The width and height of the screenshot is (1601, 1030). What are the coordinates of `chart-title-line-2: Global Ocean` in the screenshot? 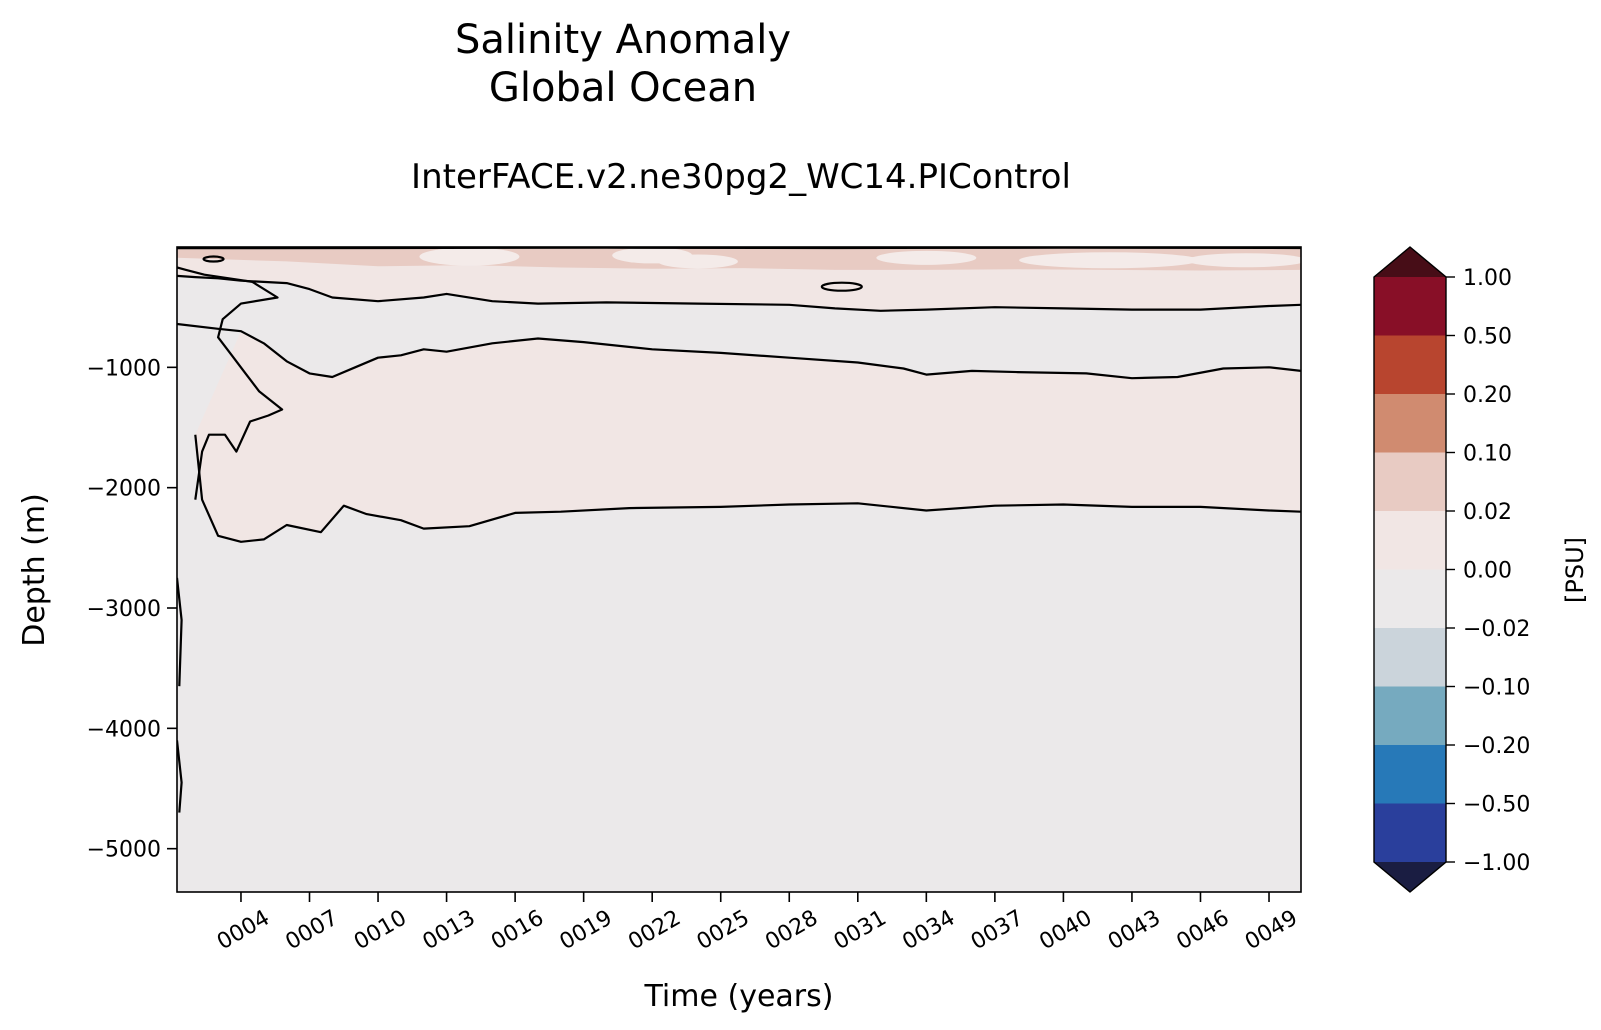 It's located at (623, 88).